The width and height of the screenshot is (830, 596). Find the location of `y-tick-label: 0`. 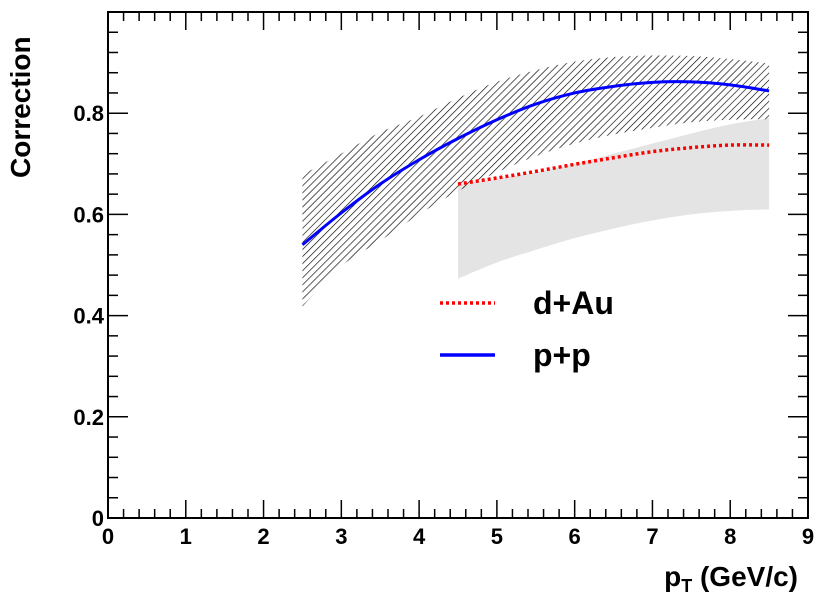

y-tick-label: 0 is located at coordinates (98, 518).